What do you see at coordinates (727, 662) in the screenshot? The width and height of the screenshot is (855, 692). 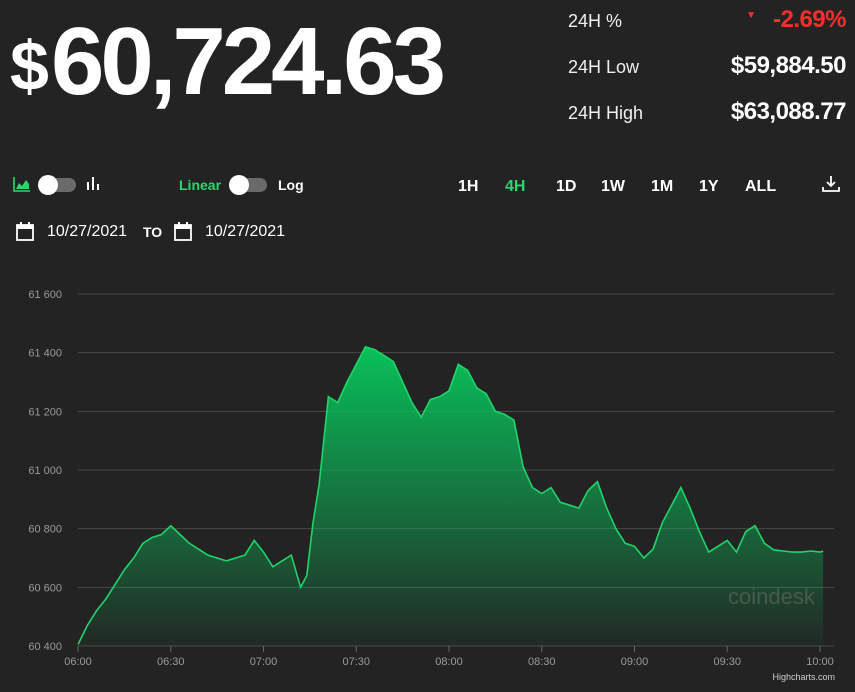 I see `x-tick-label: 09:30` at bounding box center [727, 662].